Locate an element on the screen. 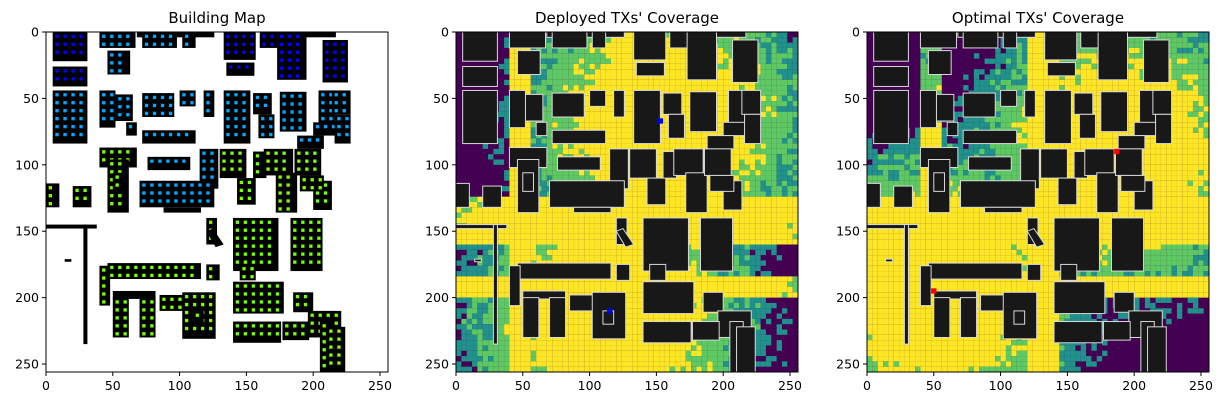  y-tick-label: 200 is located at coordinates (27, 297).